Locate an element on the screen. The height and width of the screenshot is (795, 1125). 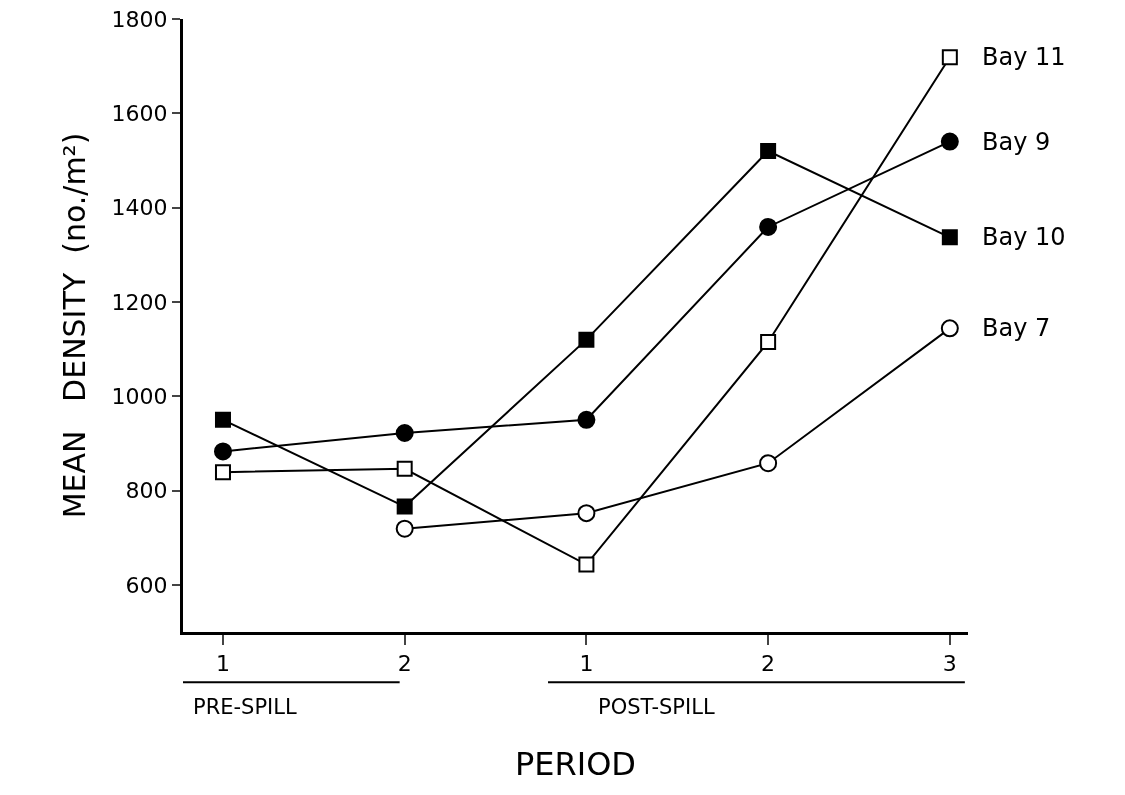
series-label: Bay 9 is located at coordinates (1016, 142).